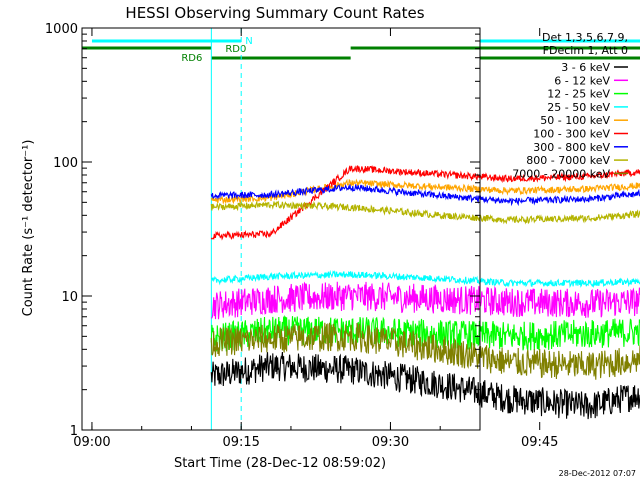 The height and width of the screenshot is (480, 640). Describe the element at coordinates (597, 473) in the screenshot. I see `timestamp: 28-Dec-2012 07:07` at that location.